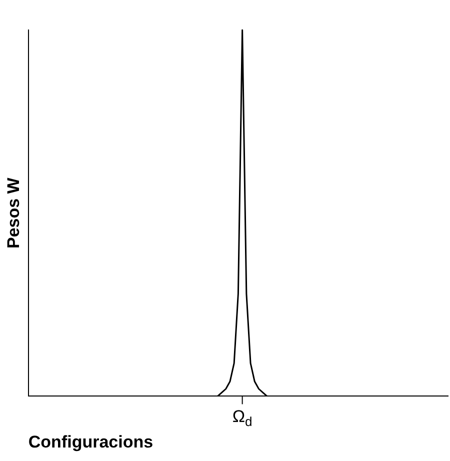  Describe the element at coordinates (13, 212) in the screenshot. I see `y-axis-title: Pesos W` at that location.